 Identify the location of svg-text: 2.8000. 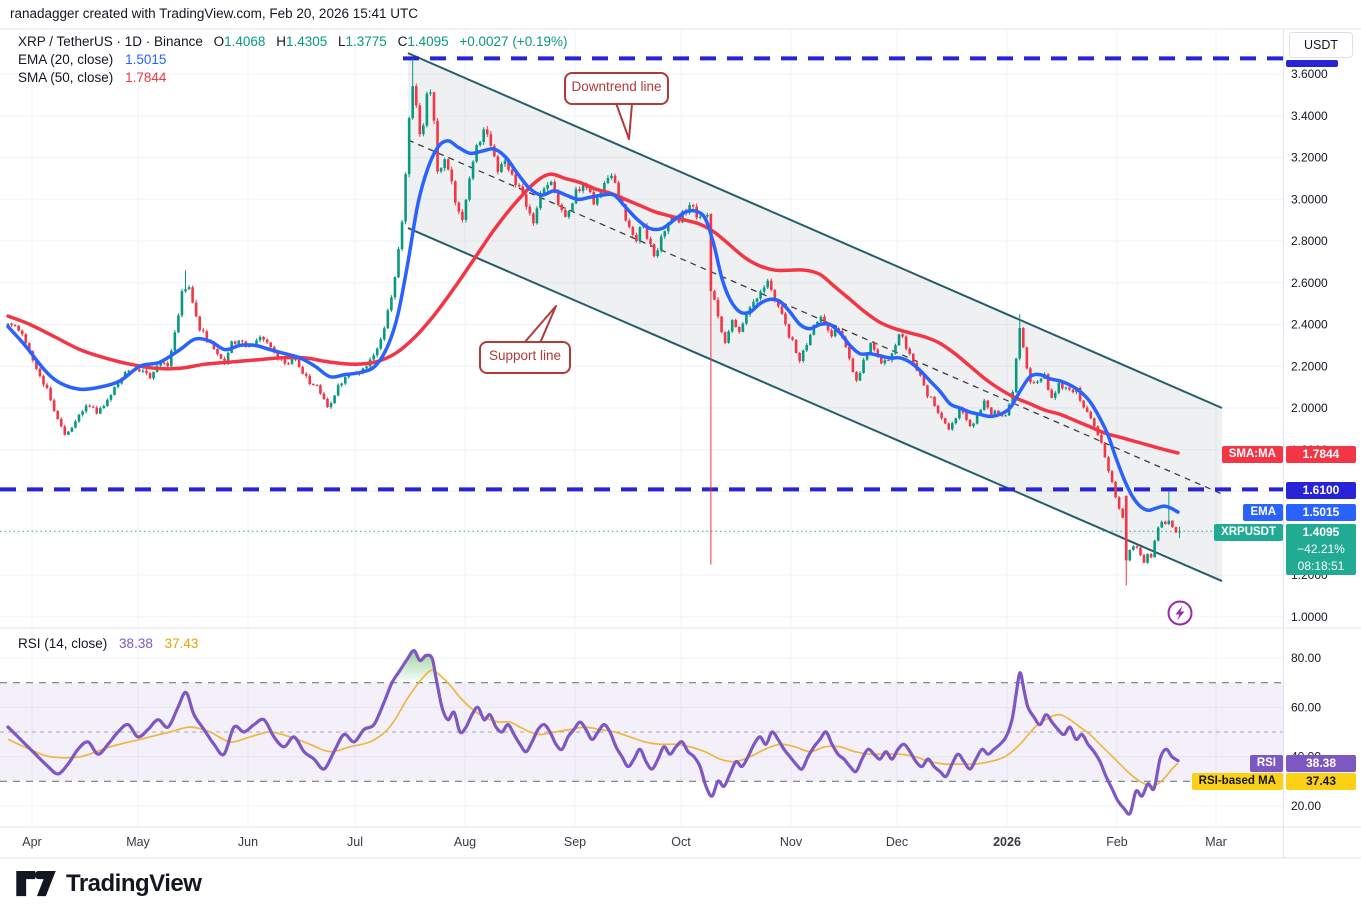
(1309, 241).